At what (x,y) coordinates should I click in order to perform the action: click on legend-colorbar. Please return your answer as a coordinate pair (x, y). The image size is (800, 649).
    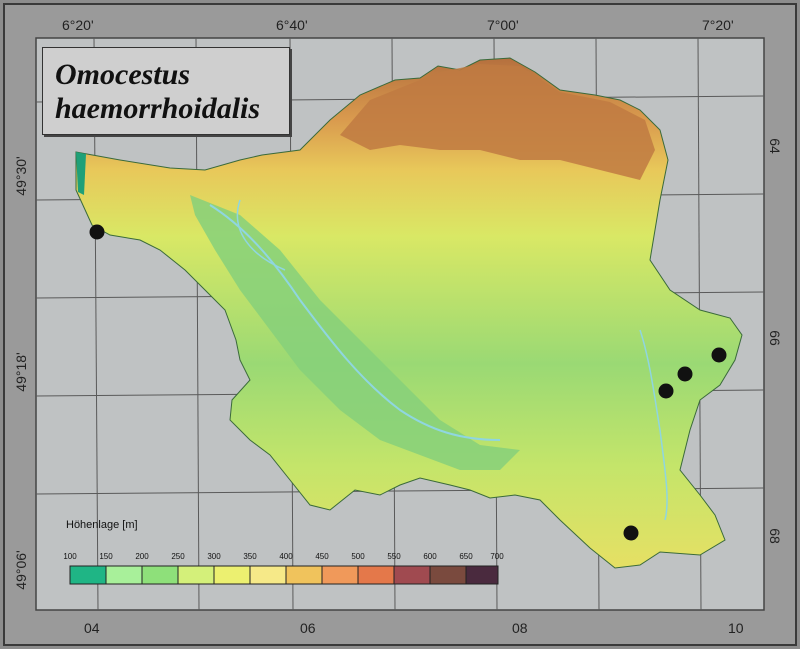
    Looking at the image, I should click on (284, 575).